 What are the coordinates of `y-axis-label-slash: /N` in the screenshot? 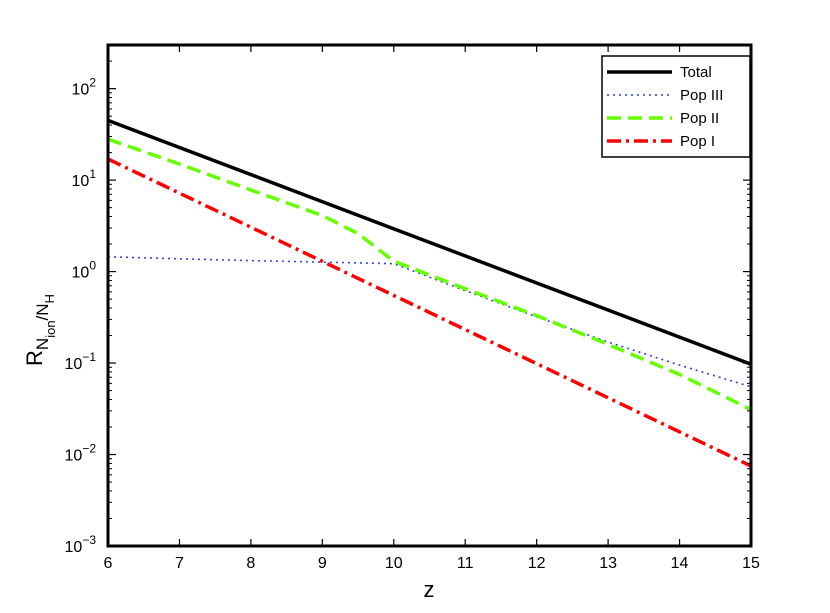 It's located at (42, 311).